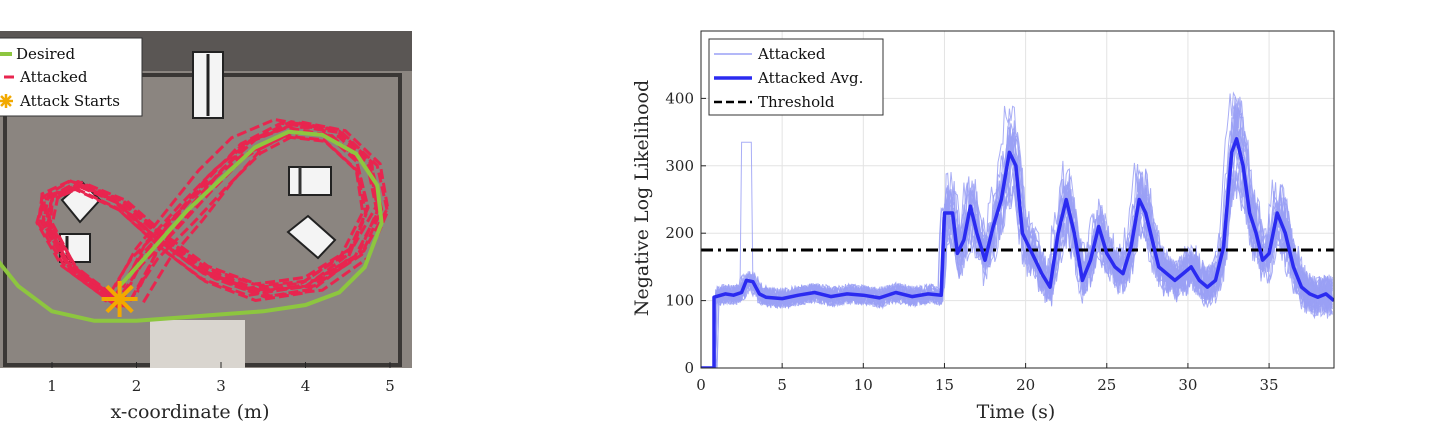 Image resolution: width=1448 pixels, height=429 pixels. What do you see at coordinates (45, 54) in the screenshot?
I see `legend-desired-label: Desired` at bounding box center [45, 54].